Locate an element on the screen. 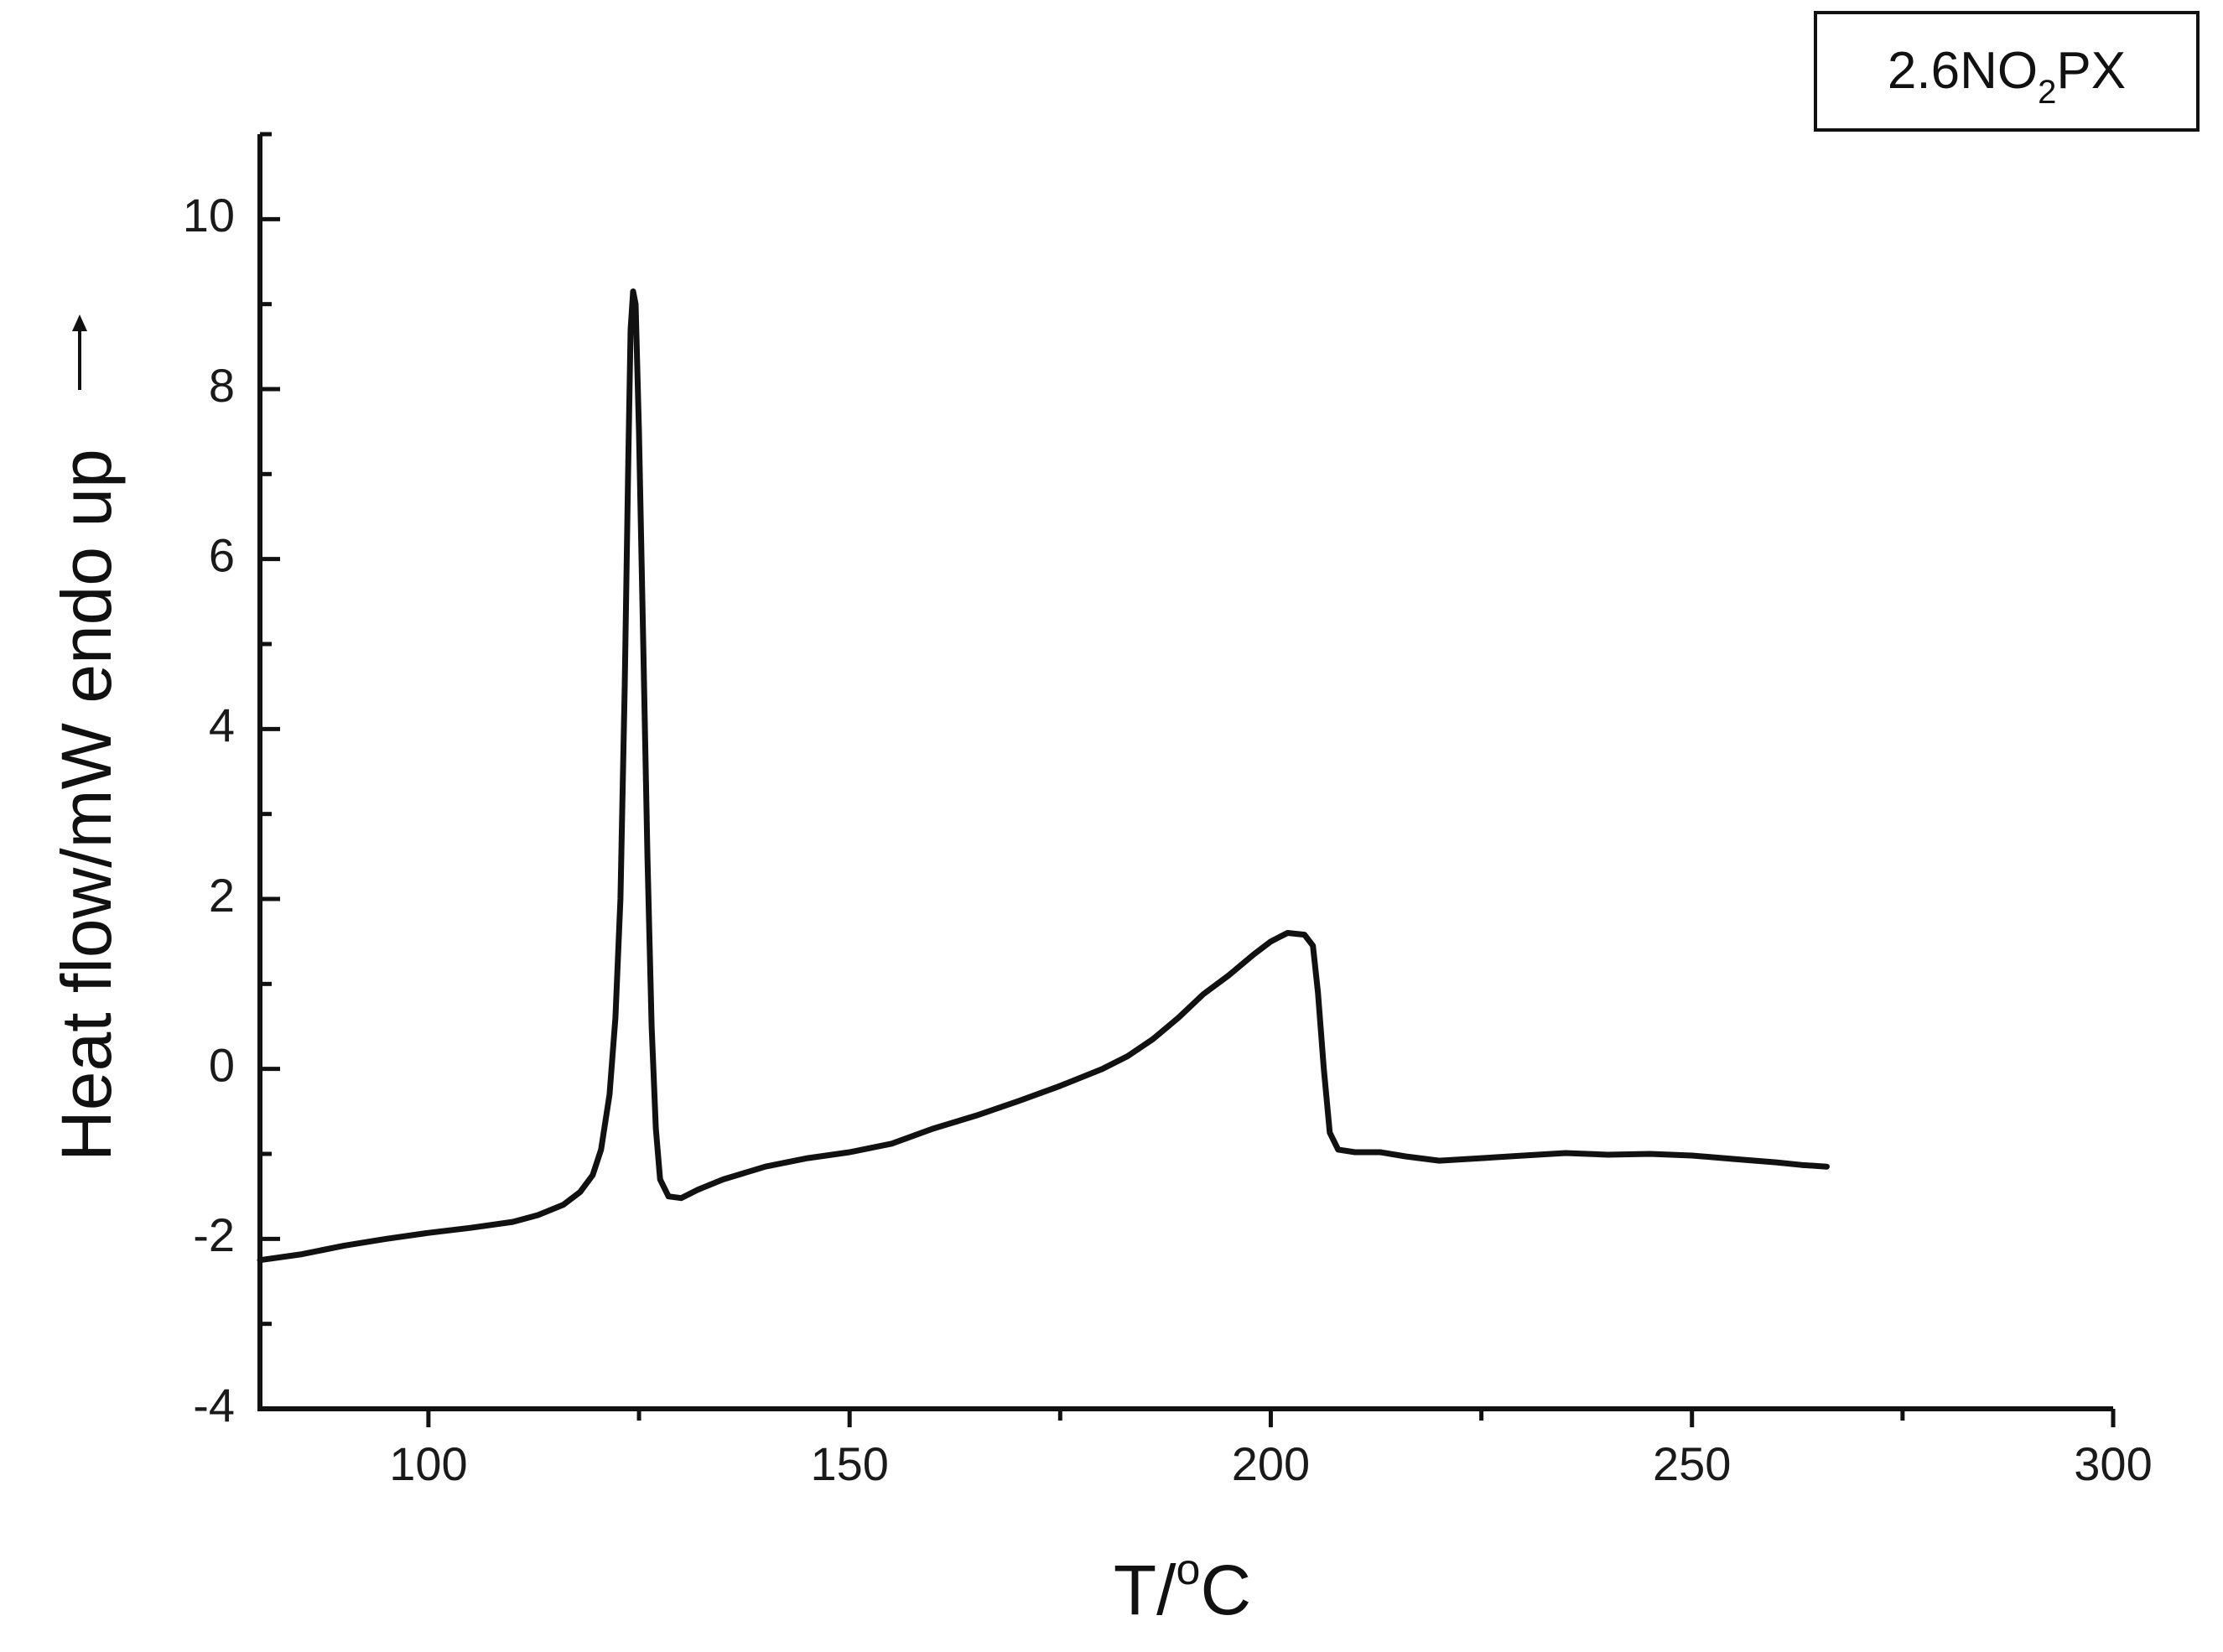  x-tick-label: 100 is located at coordinates (428, 1463).